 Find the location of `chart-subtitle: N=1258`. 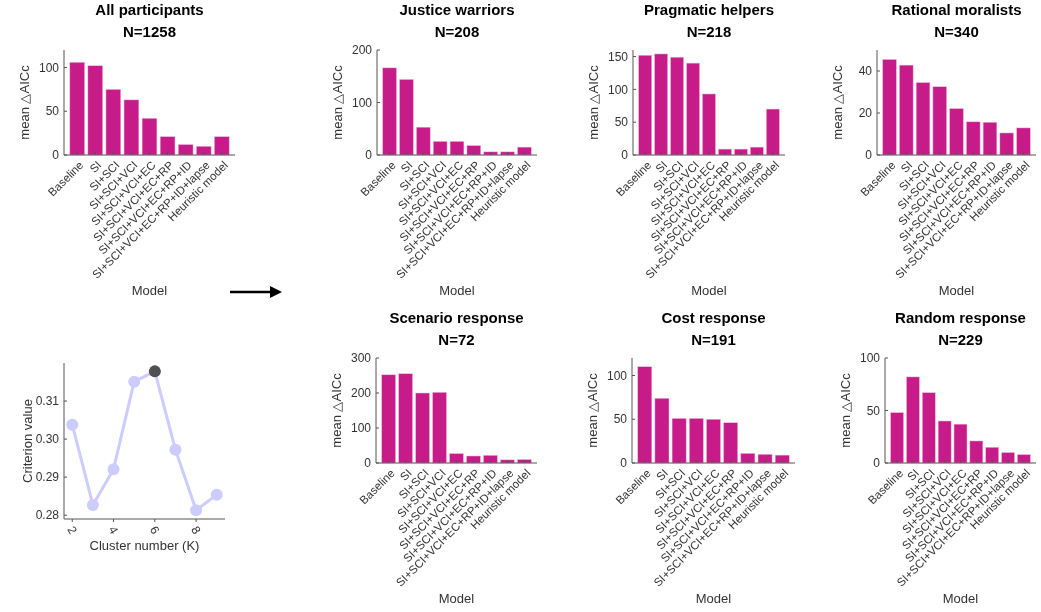

chart-subtitle: N=1258 is located at coordinates (149, 31).